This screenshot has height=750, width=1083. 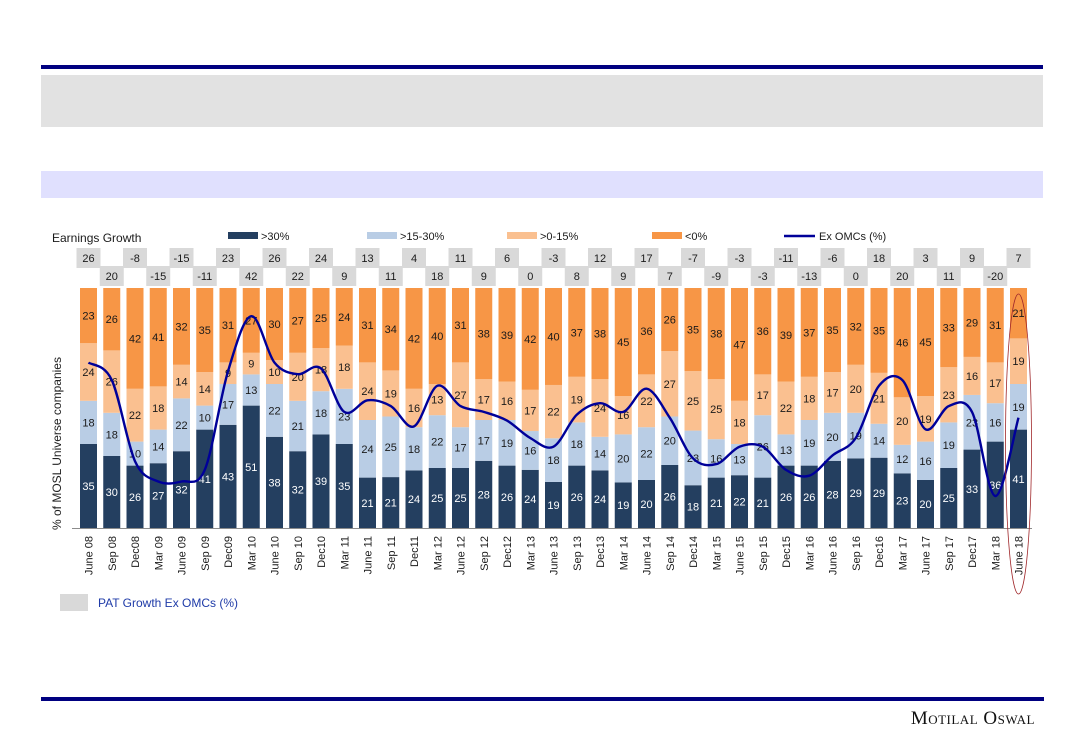 I want to click on bar-data-label: 41, so click(x=158, y=338).